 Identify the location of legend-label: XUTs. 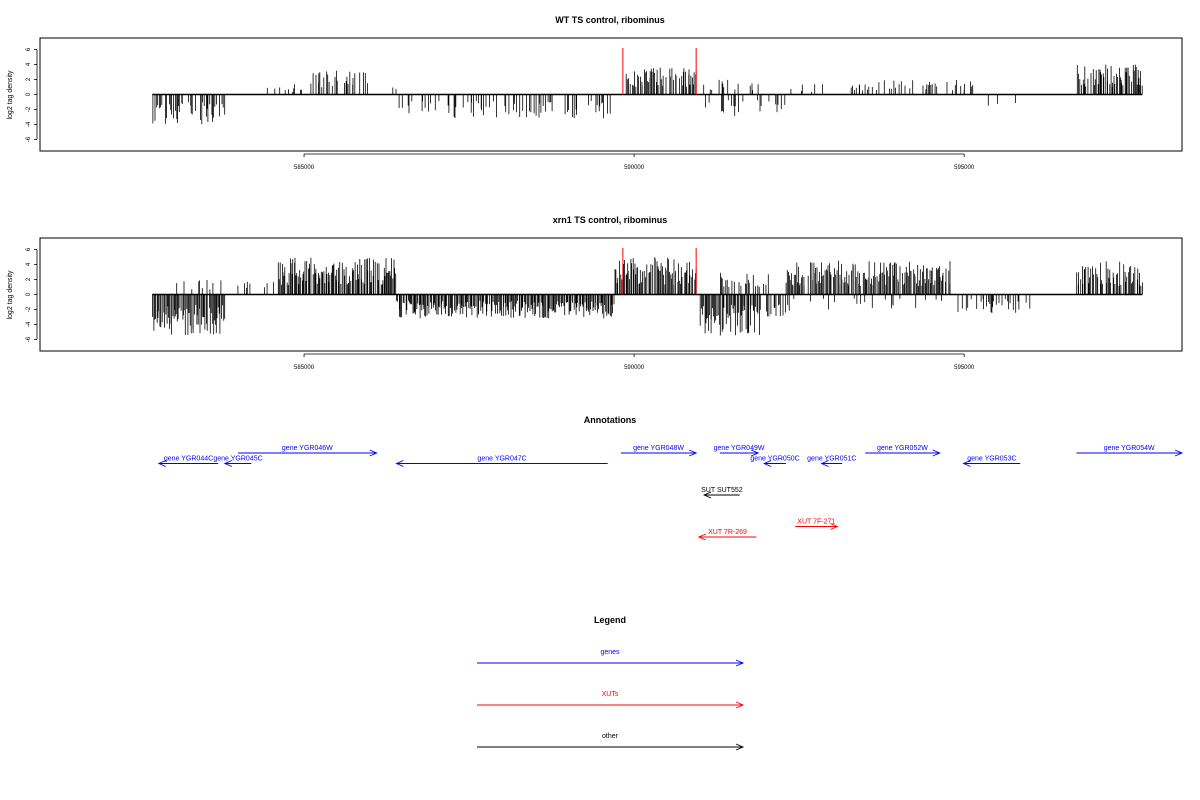
(610, 694).